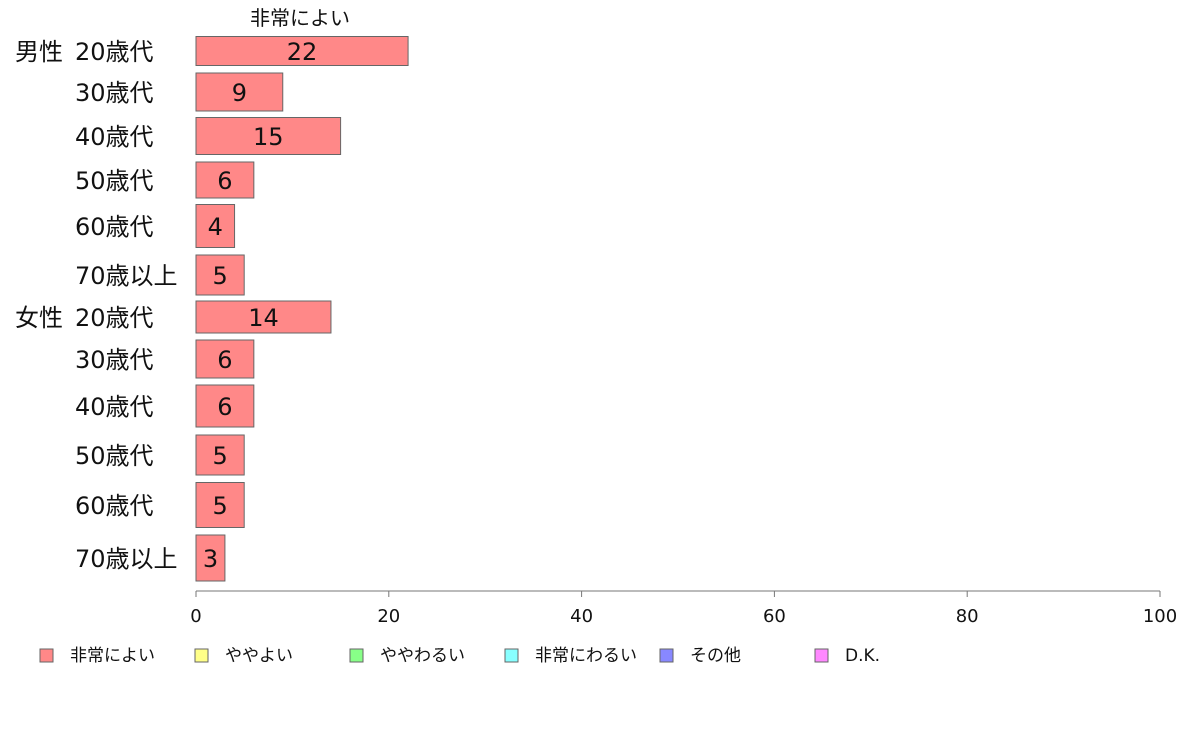 The width and height of the screenshot is (1188, 736). What do you see at coordinates (862, 656) in the screenshot?
I see `legend-label: D.K.` at bounding box center [862, 656].